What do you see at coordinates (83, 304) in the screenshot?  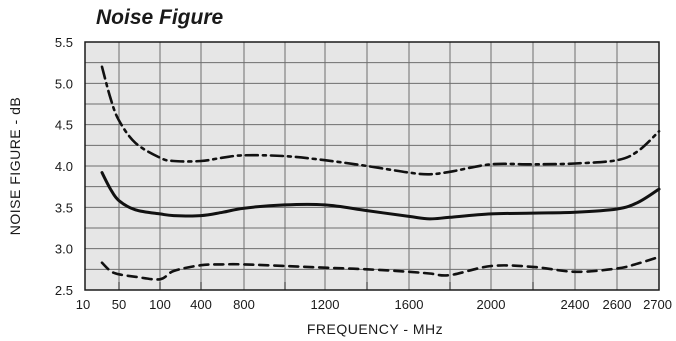 I see `x-tick-label: 10` at bounding box center [83, 304].